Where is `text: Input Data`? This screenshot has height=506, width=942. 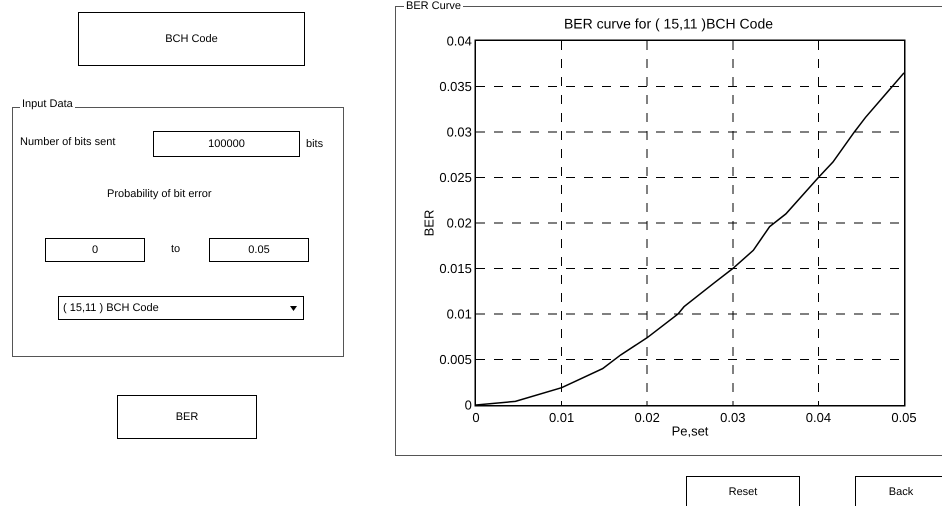 text: Input Data is located at coordinates (47, 104).